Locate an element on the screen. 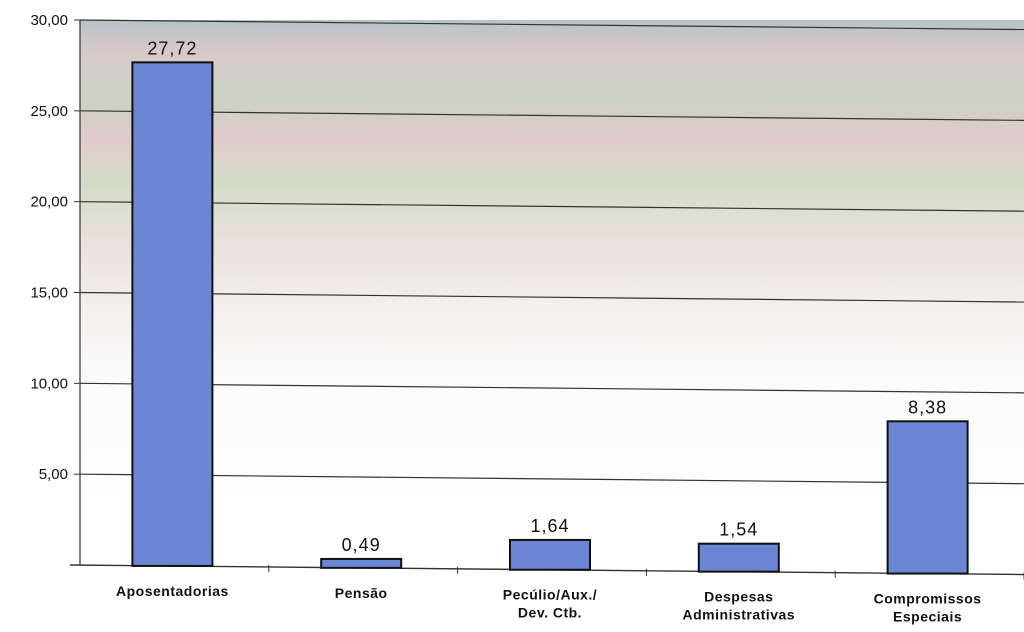 The image size is (1024, 632). data-label: 1,64 is located at coordinates (549, 526).